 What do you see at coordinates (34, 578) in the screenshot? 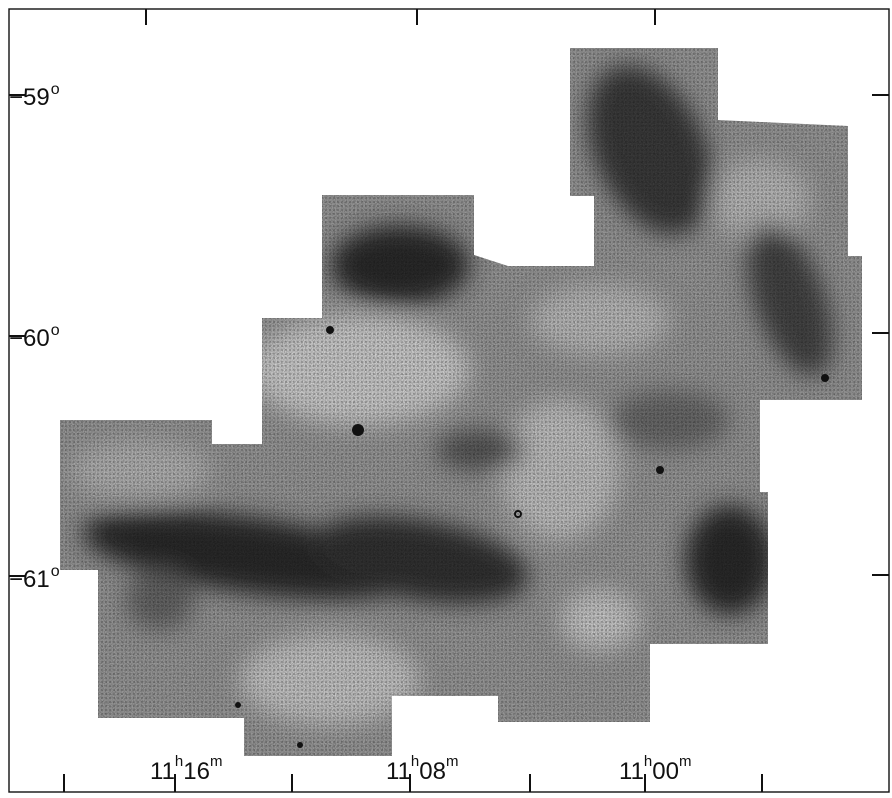
I see `dec-label-minus-61: −61o` at bounding box center [34, 578].